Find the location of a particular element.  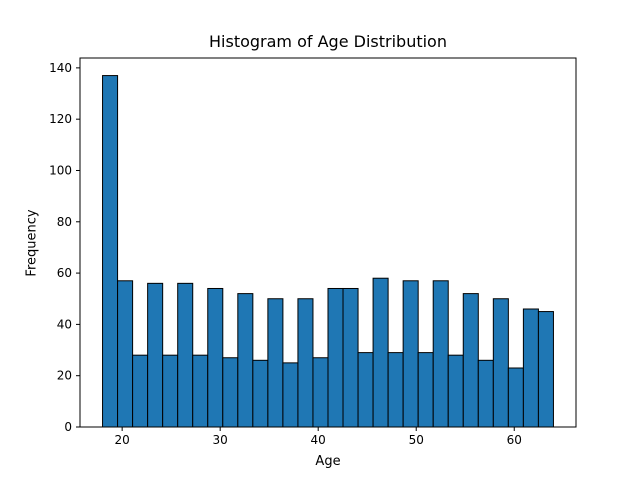

chart-title: Histogram of Age Distribution is located at coordinates (328, 41).